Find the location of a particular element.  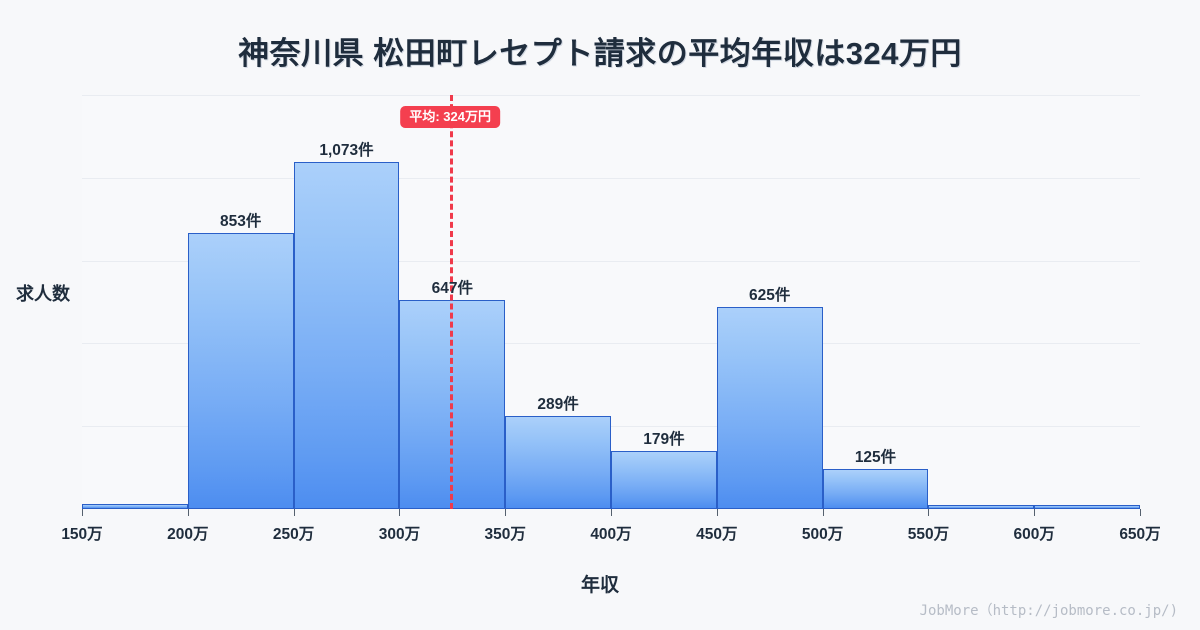

mean-line is located at coordinates (452, 302).